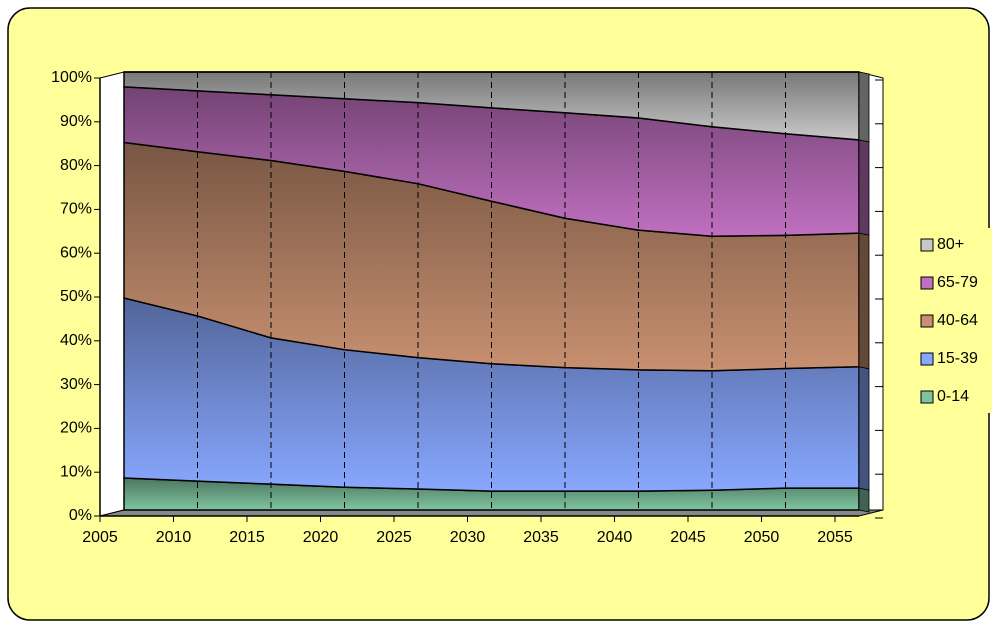  I want to click on y-tick-label: 10%, so click(76, 471).